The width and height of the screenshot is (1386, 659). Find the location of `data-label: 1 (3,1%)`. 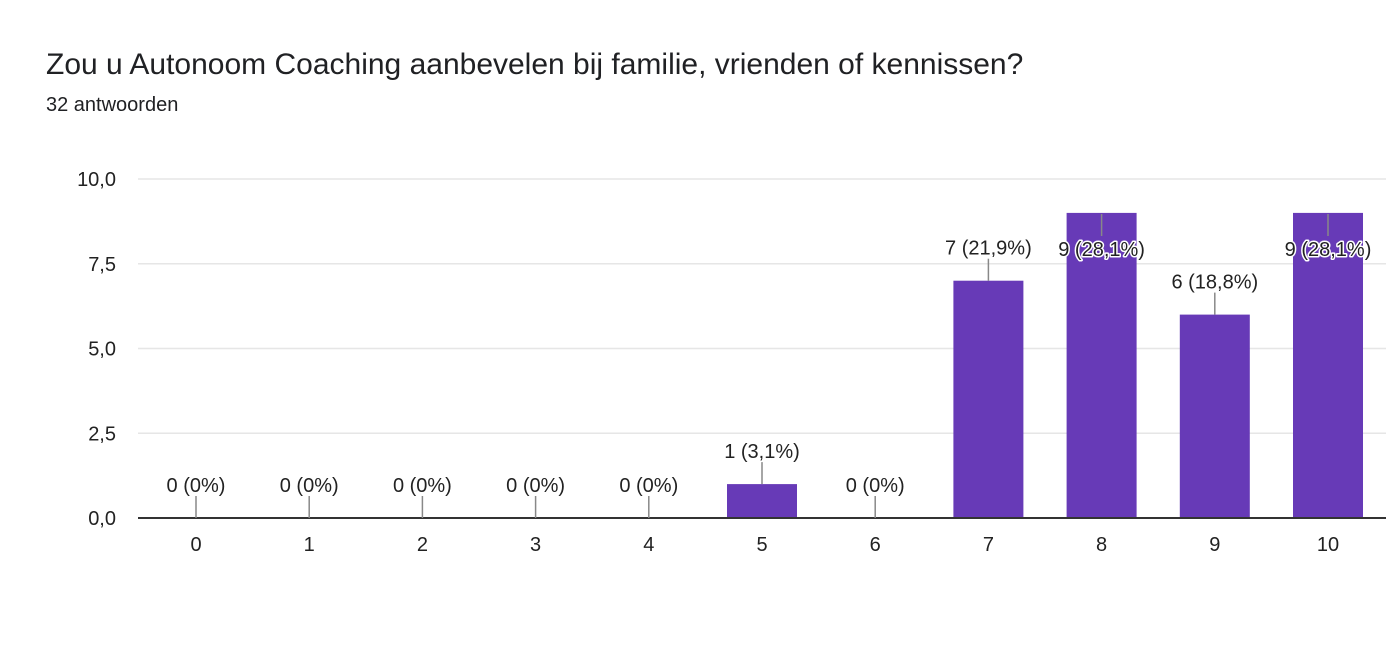

data-label: 1 (3,1%) is located at coordinates (762, 452).